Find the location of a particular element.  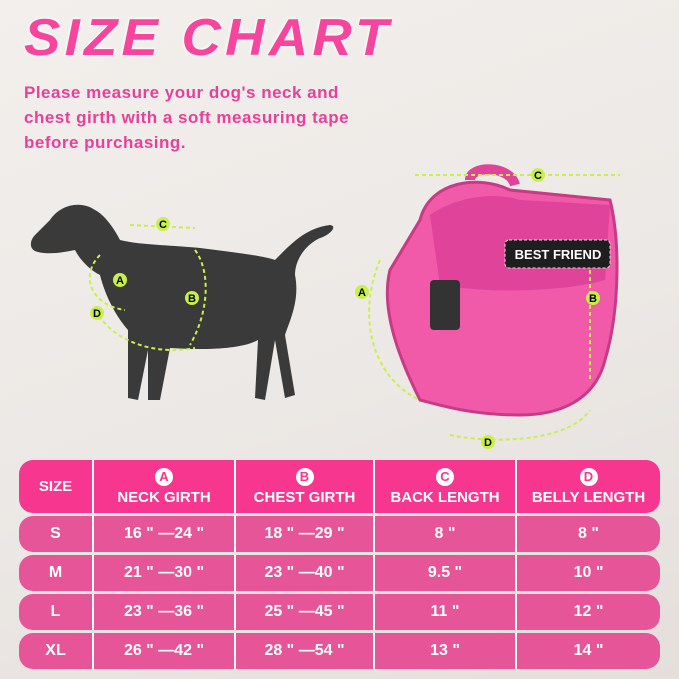

cell: 28 " —54 " is located at coordinates (303, 651).